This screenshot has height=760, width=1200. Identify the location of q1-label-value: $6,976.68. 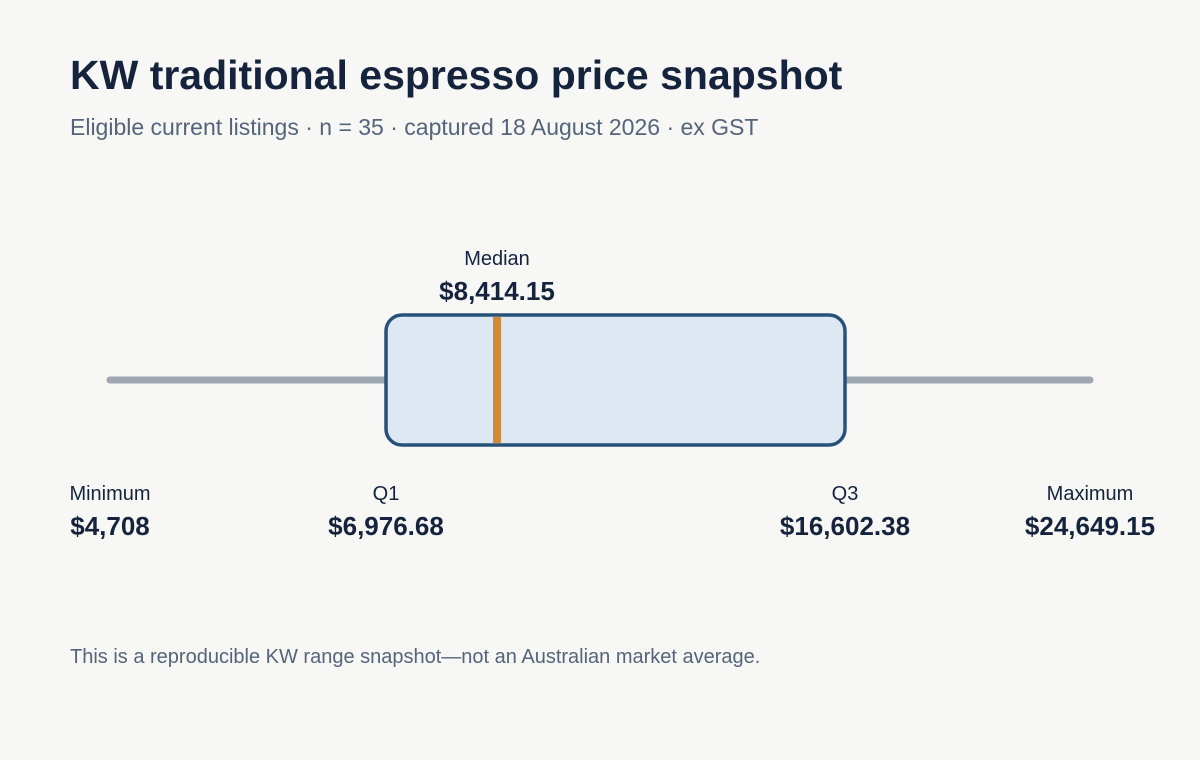
(386, 526).